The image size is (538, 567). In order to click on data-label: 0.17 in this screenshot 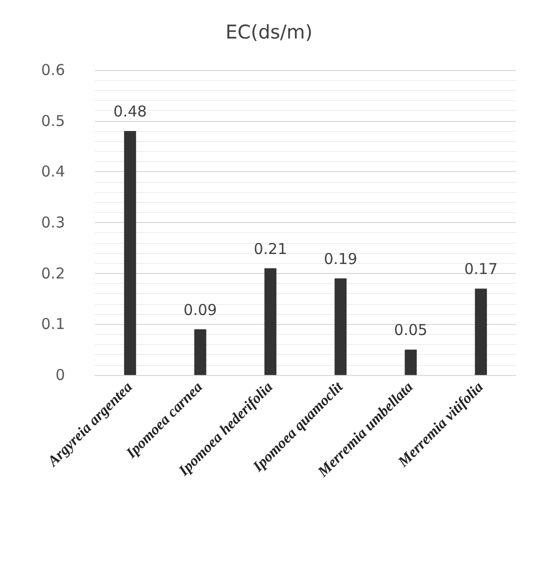, I will do `click(481, 269)`.